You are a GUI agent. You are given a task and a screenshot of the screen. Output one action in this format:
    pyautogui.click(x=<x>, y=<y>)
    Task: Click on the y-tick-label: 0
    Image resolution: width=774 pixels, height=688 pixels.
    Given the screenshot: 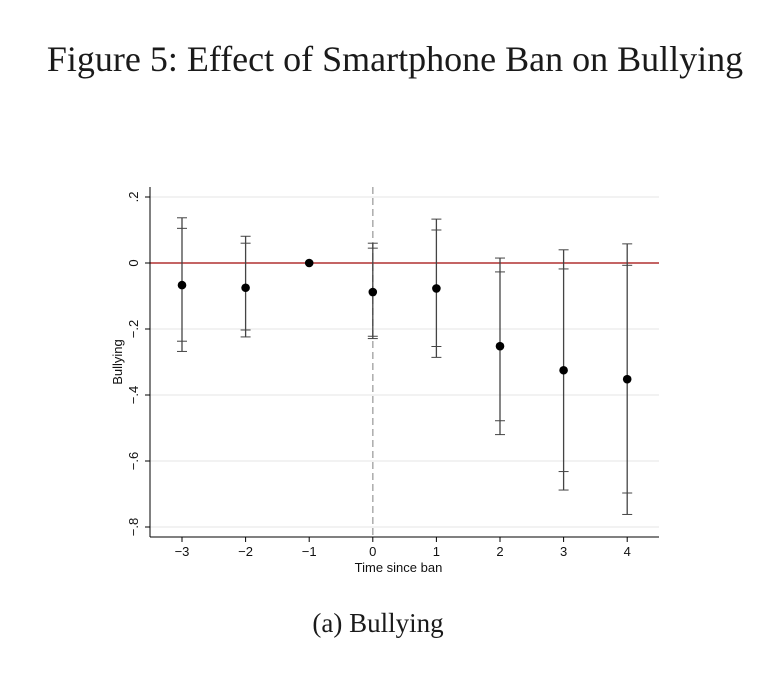 What is the action you would take?
    pyautogui.click(x=133, y=262)
    